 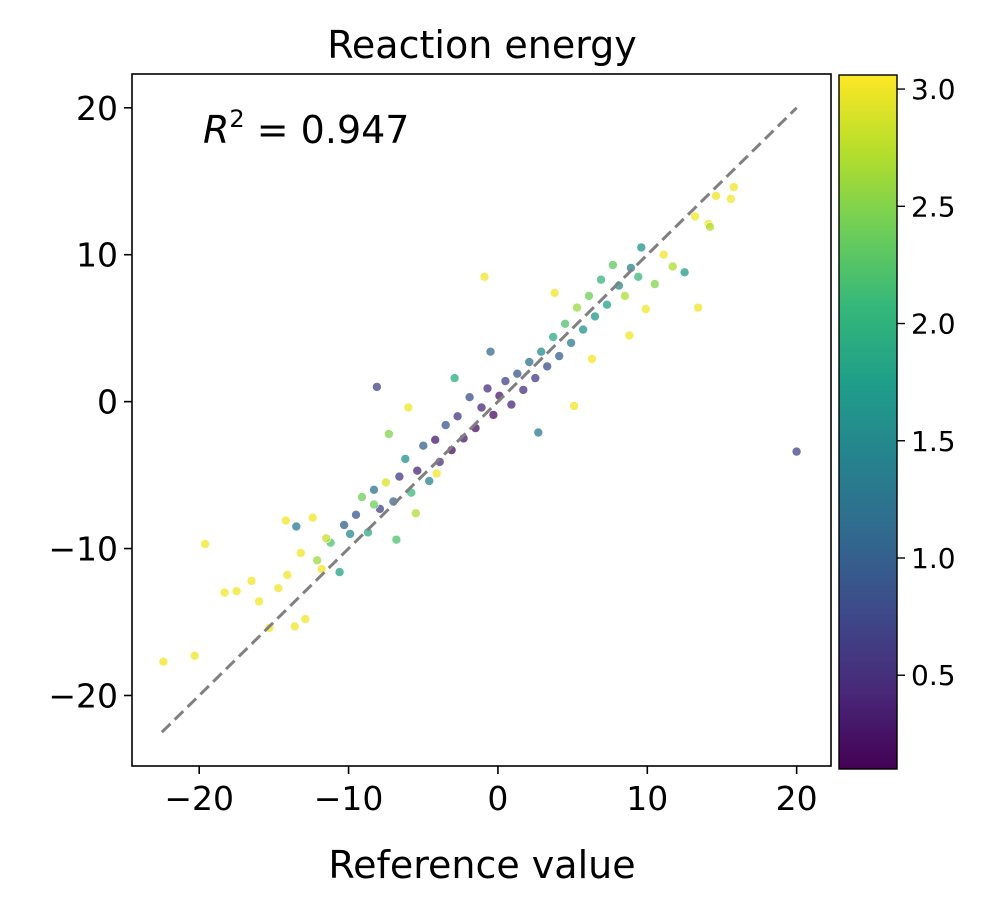 I want to click on x-tick-label: −20, so click(x=199, y=798).